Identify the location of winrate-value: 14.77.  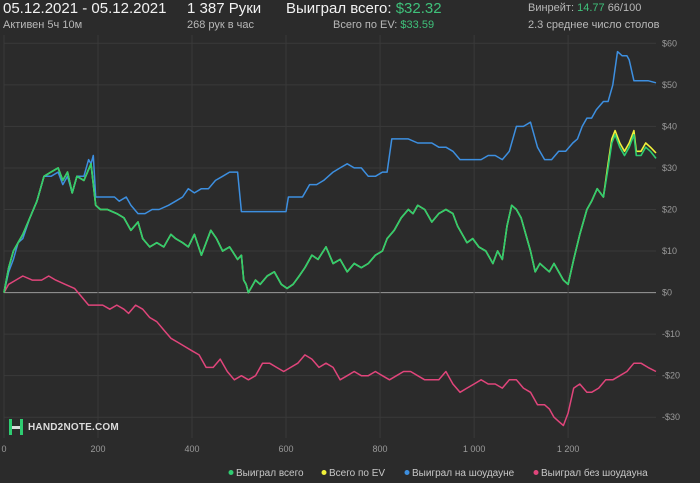
(591, 8).